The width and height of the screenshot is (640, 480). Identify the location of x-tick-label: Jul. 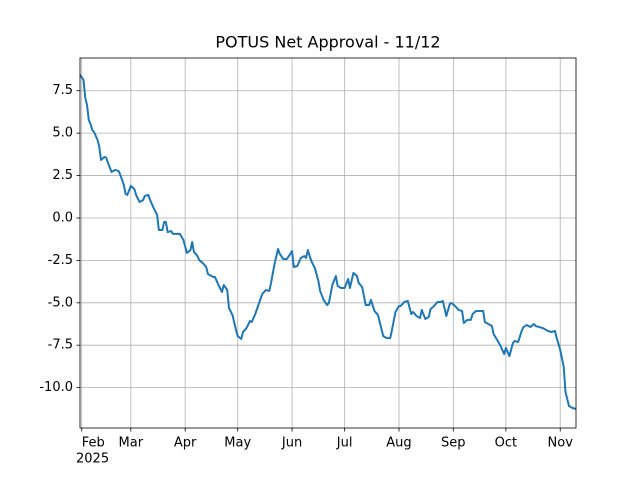
(344, 443).